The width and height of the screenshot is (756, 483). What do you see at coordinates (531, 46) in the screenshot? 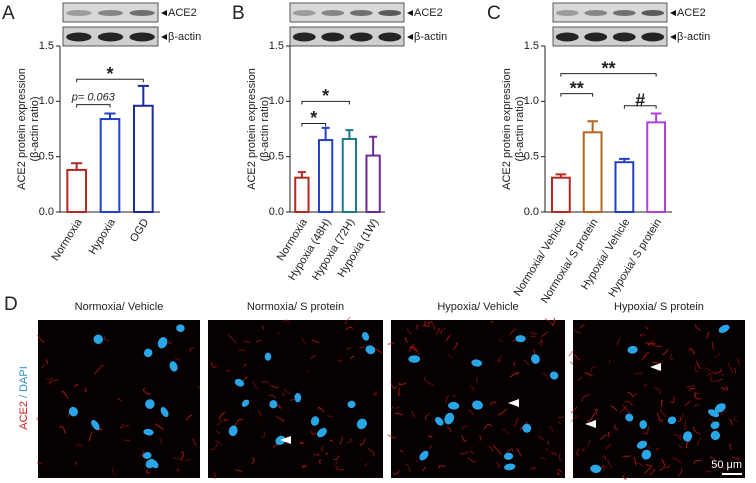
I see `y-tick-label: 1.5` at bounding box center [531, 46].